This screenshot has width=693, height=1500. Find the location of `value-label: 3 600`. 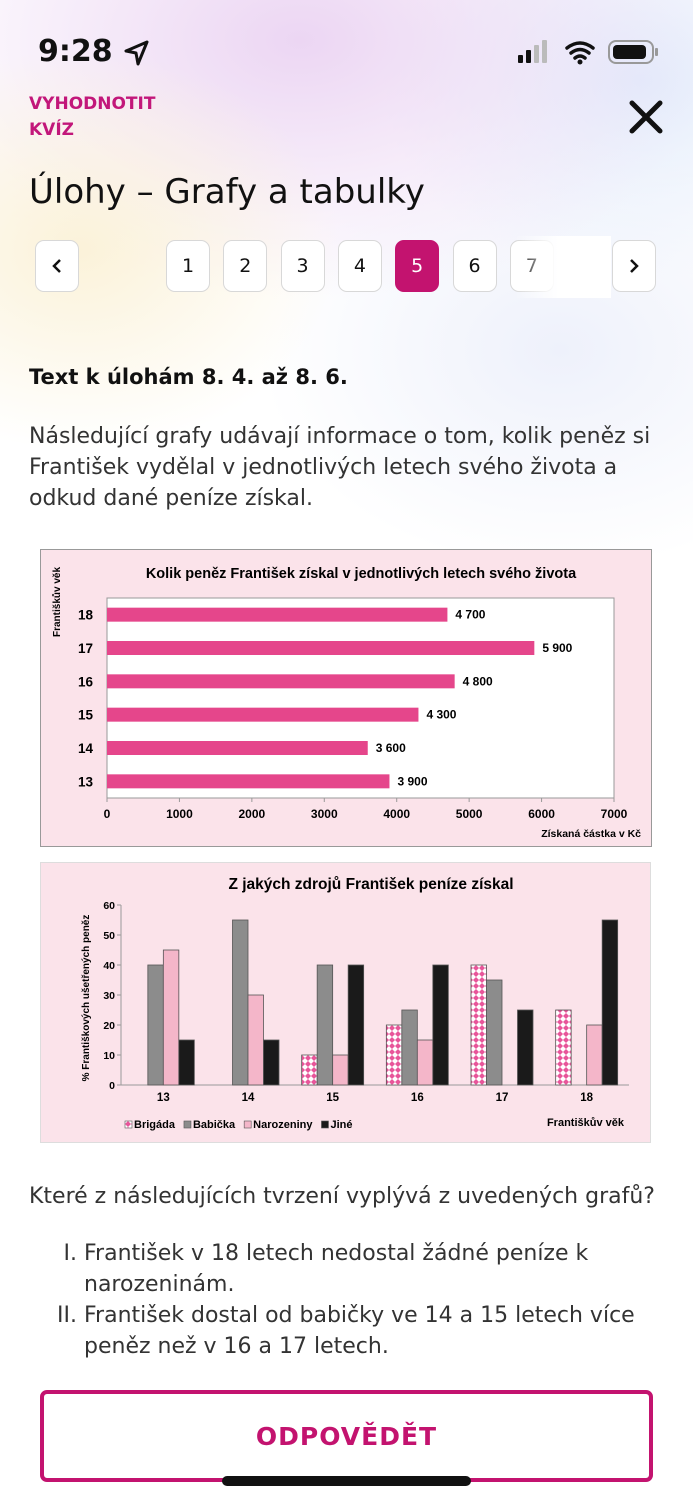

value-label: 3 600 is located at coordinates (391, 748).